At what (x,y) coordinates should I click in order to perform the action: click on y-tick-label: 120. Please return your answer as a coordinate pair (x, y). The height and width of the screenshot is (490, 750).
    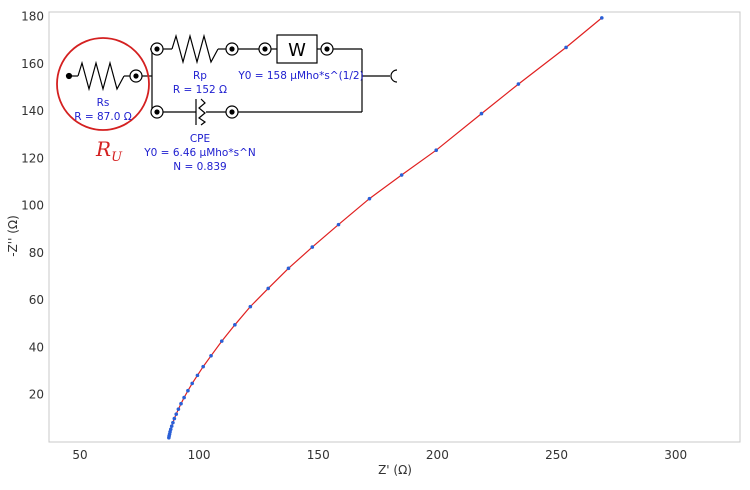
    Looking at the image, I should click on (32, 158).